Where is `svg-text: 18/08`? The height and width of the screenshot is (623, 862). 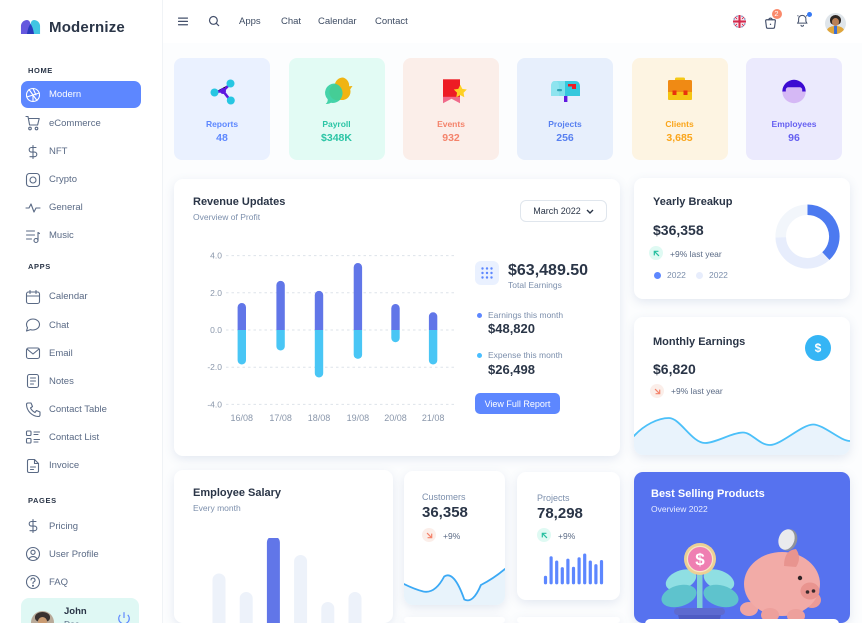
svg-text: 18/08 is located at coordinates (319, 418).